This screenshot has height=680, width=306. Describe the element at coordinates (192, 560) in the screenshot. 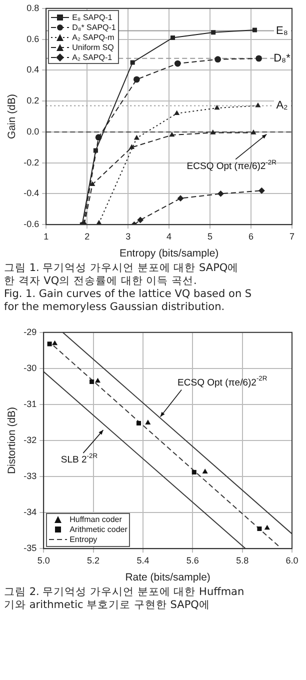

I see `x-tick-label: 5.6` at that location.